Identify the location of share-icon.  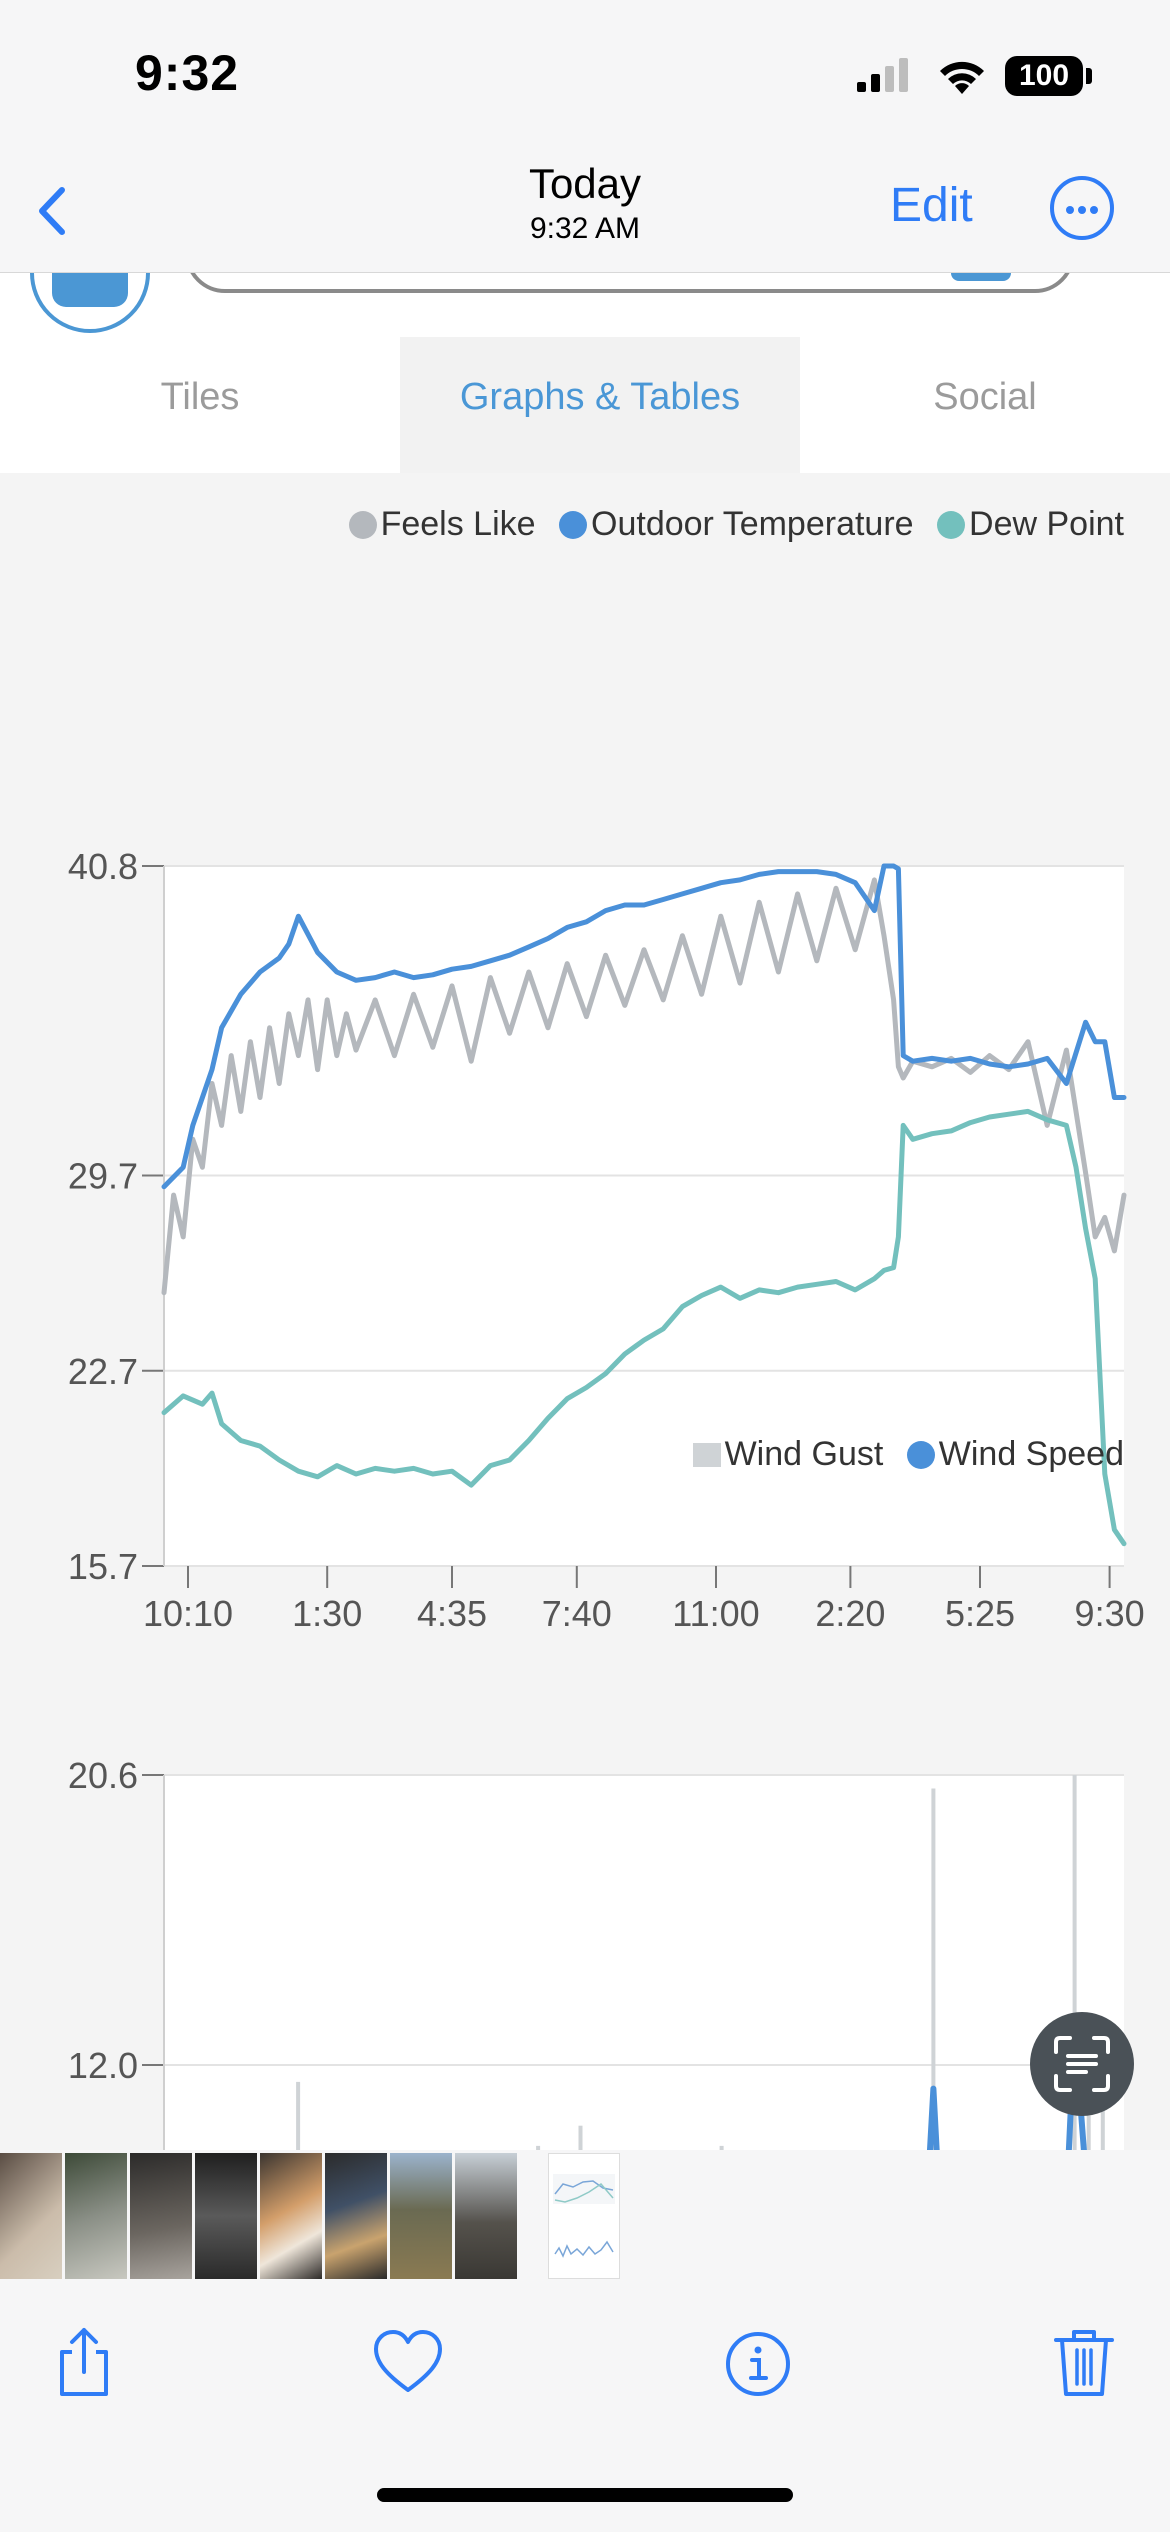
(84, 2362).